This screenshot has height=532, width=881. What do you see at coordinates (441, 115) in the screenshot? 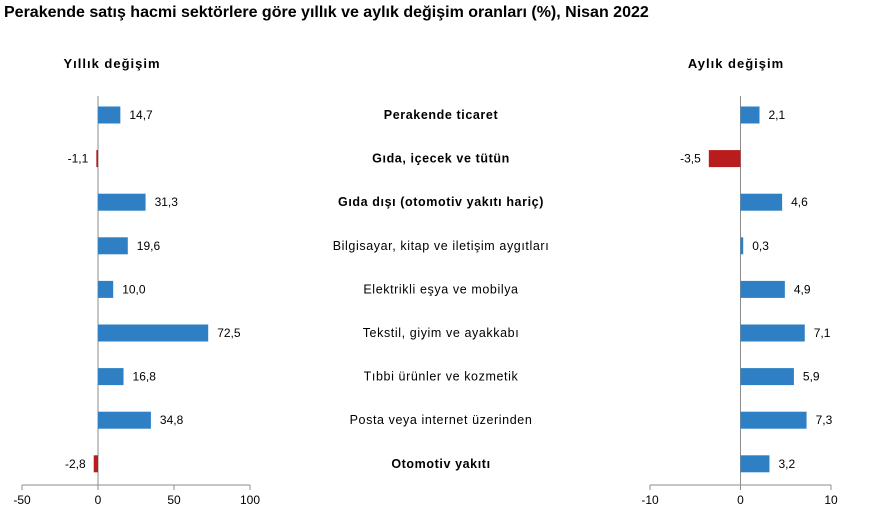
I see `category-label: Perakende ticaret` at bounding box center [441, 115].